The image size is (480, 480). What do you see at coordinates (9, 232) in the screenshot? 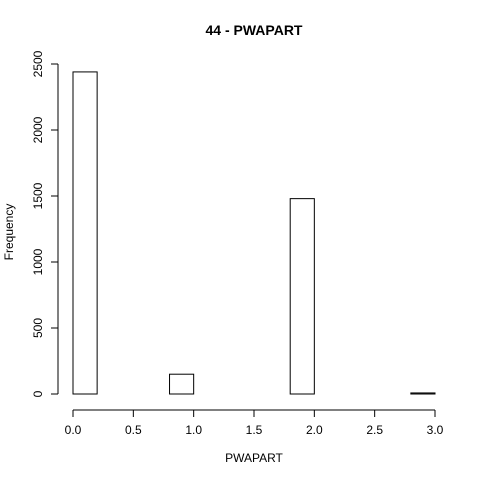
I see `y-axis-label: Frequency` at bounding box center [9, 232].